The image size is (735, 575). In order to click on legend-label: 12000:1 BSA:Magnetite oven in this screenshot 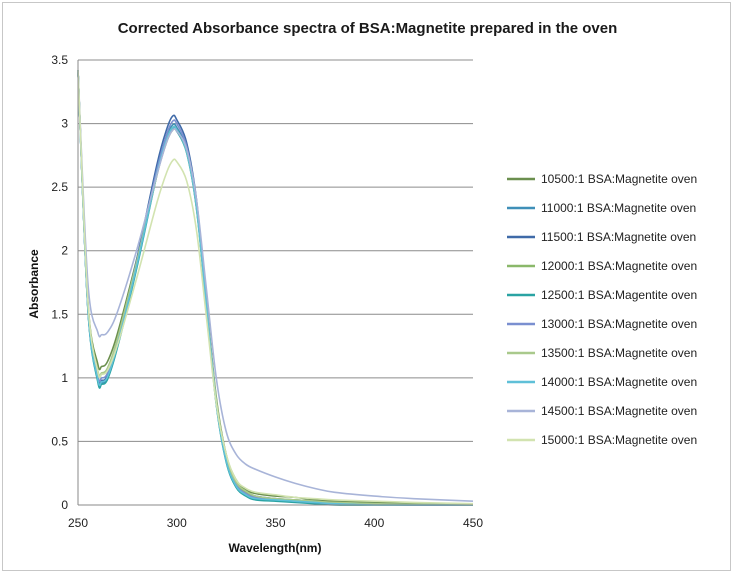, I will do `click(619, 266)`.